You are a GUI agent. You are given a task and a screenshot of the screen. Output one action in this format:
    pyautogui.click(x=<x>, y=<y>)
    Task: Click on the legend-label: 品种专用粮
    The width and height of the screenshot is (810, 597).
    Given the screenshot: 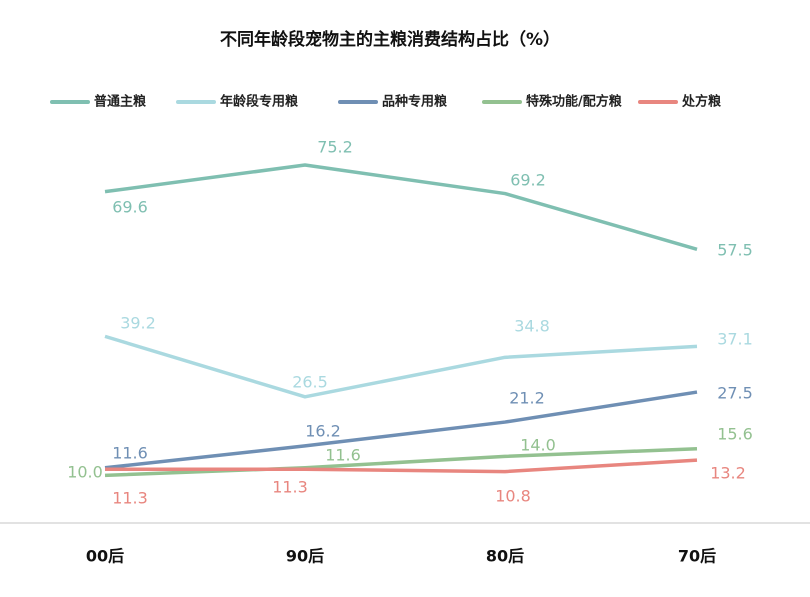 What is the action you would take?
    pyautogui.click(x=415, y=102)
    